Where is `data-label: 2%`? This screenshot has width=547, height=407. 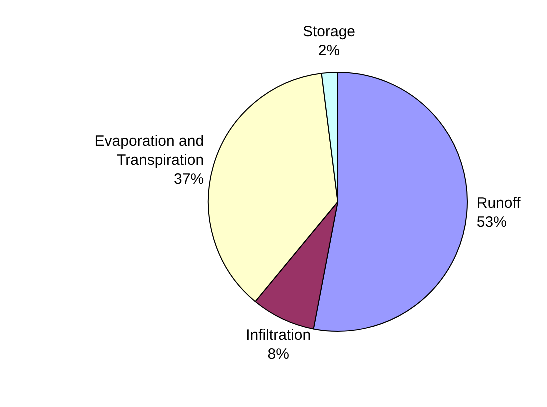
data-label: 2% is located at coordinates (329, 51).